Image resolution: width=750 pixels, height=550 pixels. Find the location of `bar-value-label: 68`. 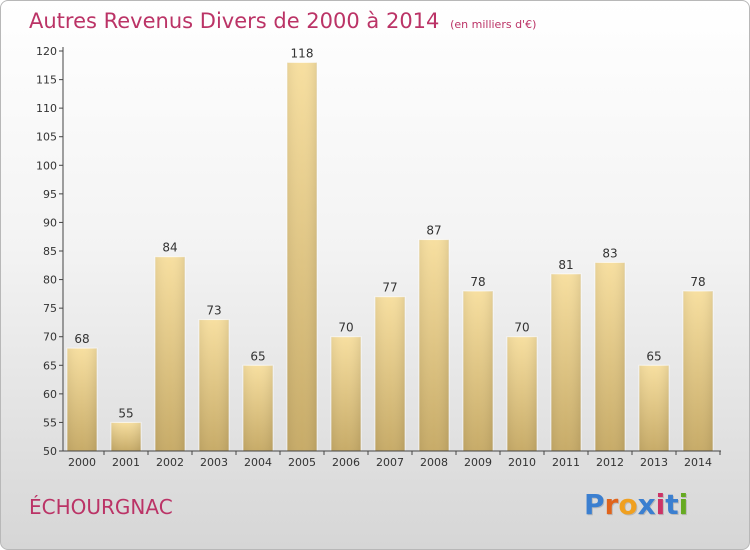

bar-value-label: 68 is located at coordinates (81, 339).